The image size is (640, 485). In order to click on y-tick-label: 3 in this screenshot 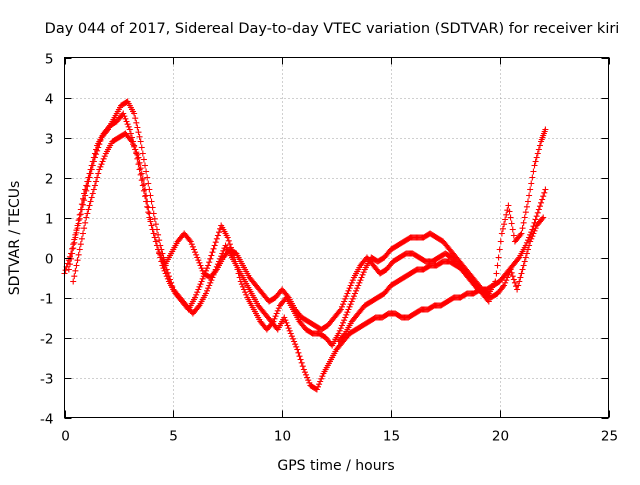, I will do `click(49, 140)`.